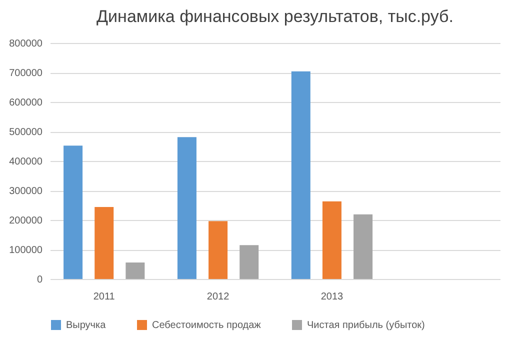  I want to click on x-tick-label: 2013, so click(332, 297).